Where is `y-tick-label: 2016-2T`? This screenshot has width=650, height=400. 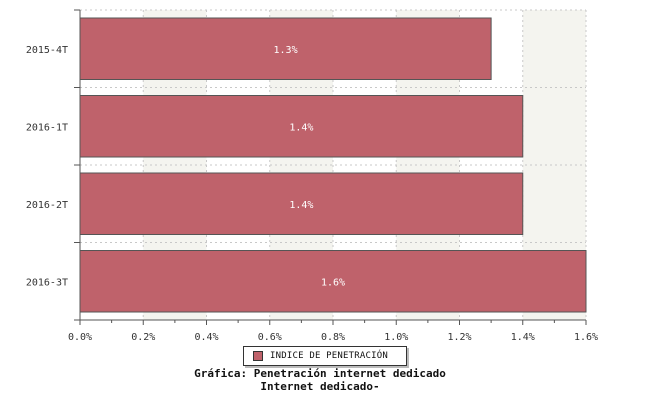 y-tick-label: 2016-2T is located at coordinates (47, 205).